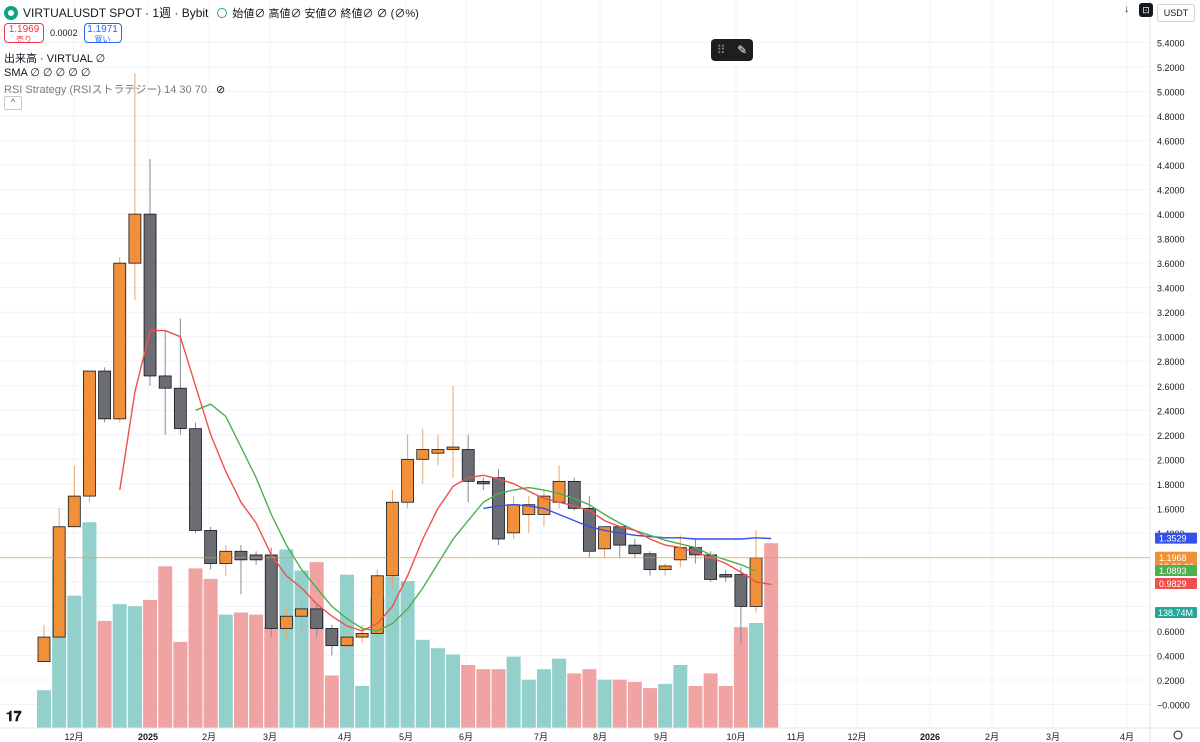  What do you see at coordinates (1171, 142) in the screenshot?
I see `price-axis-label: 4.6000` at bounding box center [1171, 142].